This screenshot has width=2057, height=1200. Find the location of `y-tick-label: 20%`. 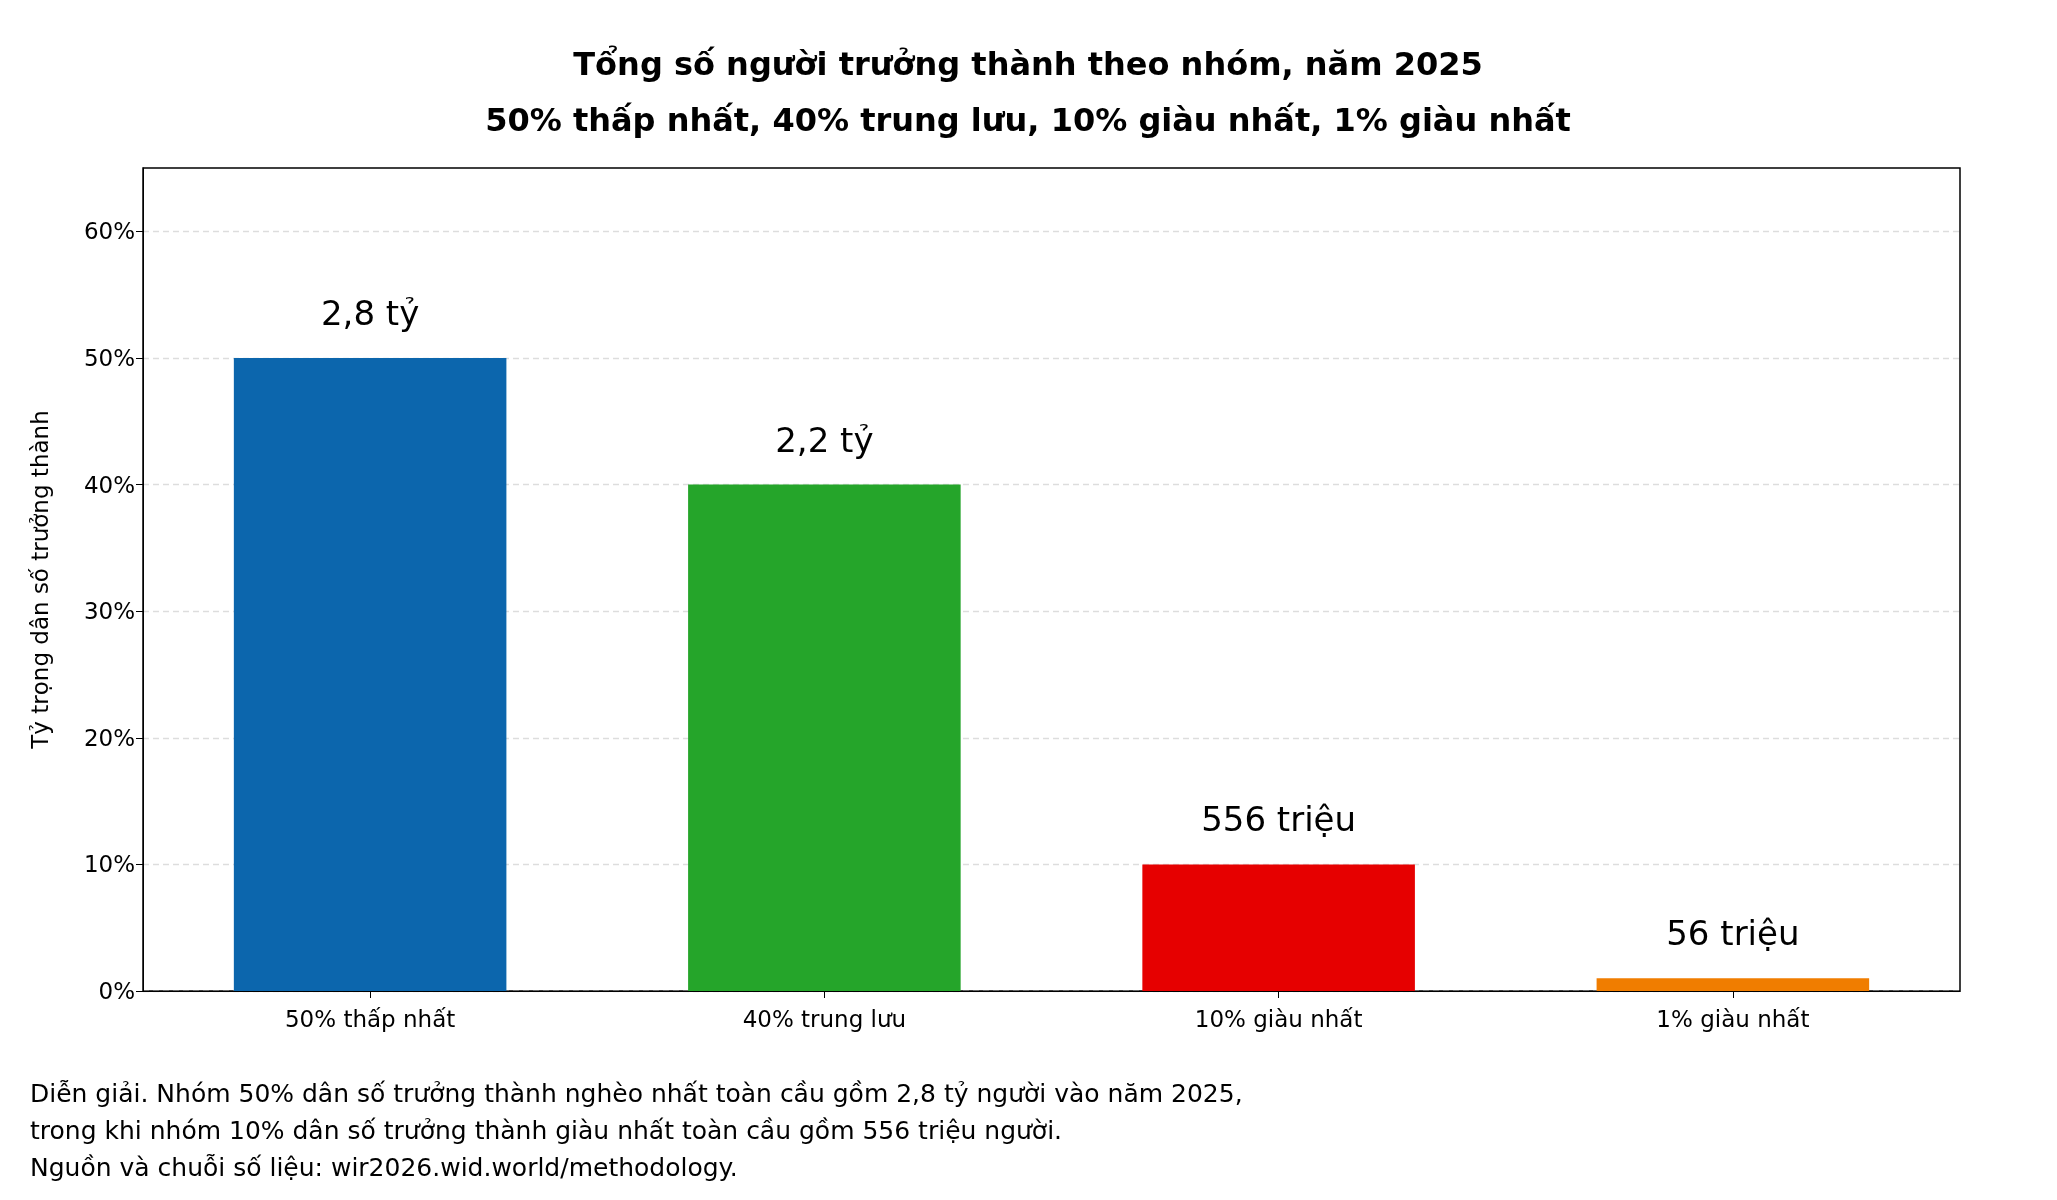

y-tick-label: 20% is located at coordinates (109, 737).